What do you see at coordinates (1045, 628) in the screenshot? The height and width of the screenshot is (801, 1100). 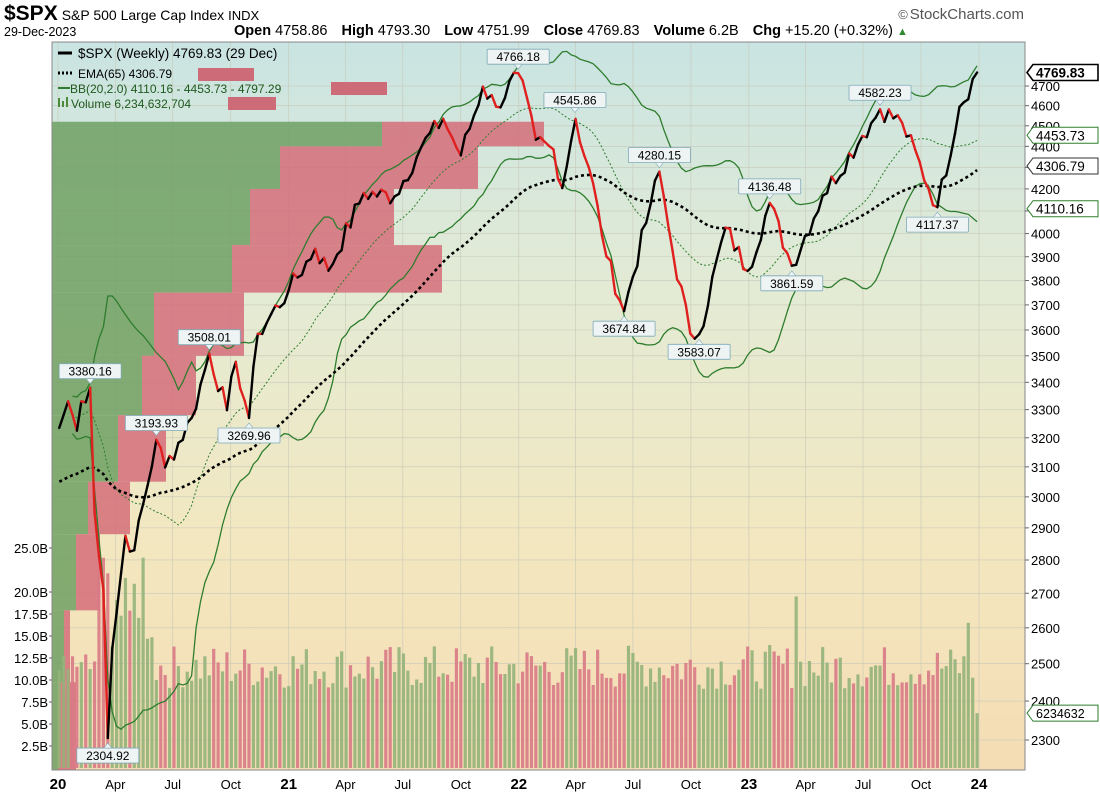 I see `y-tick-label-2600: 2600` at bounding box center [1045, 628].